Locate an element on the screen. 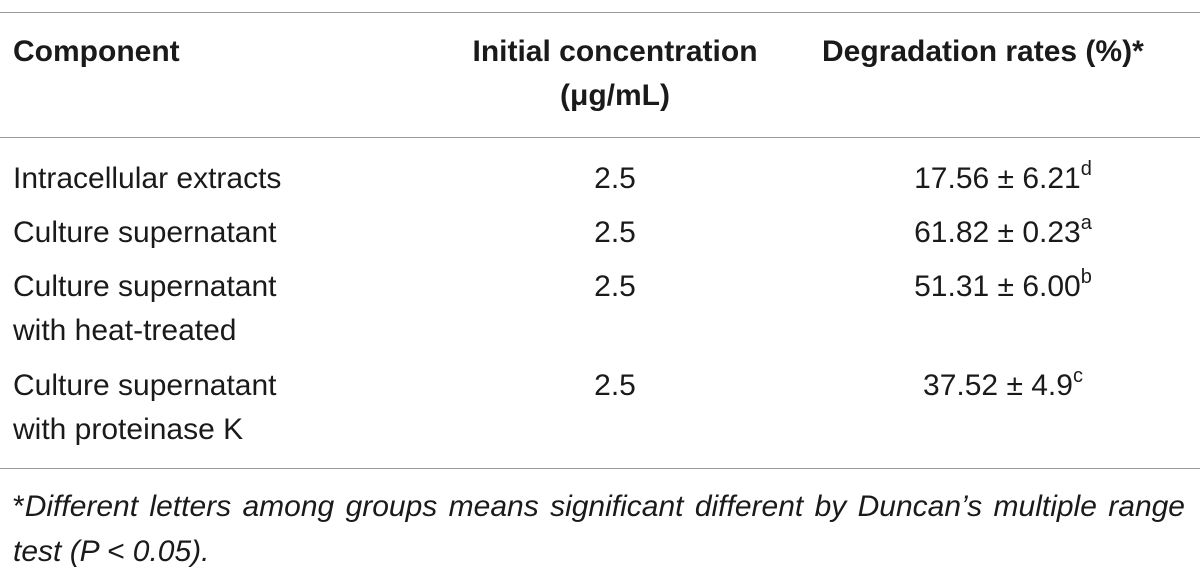  row-3-component: Culture supernatant with heat-treated is located at coordinates (145, 309).